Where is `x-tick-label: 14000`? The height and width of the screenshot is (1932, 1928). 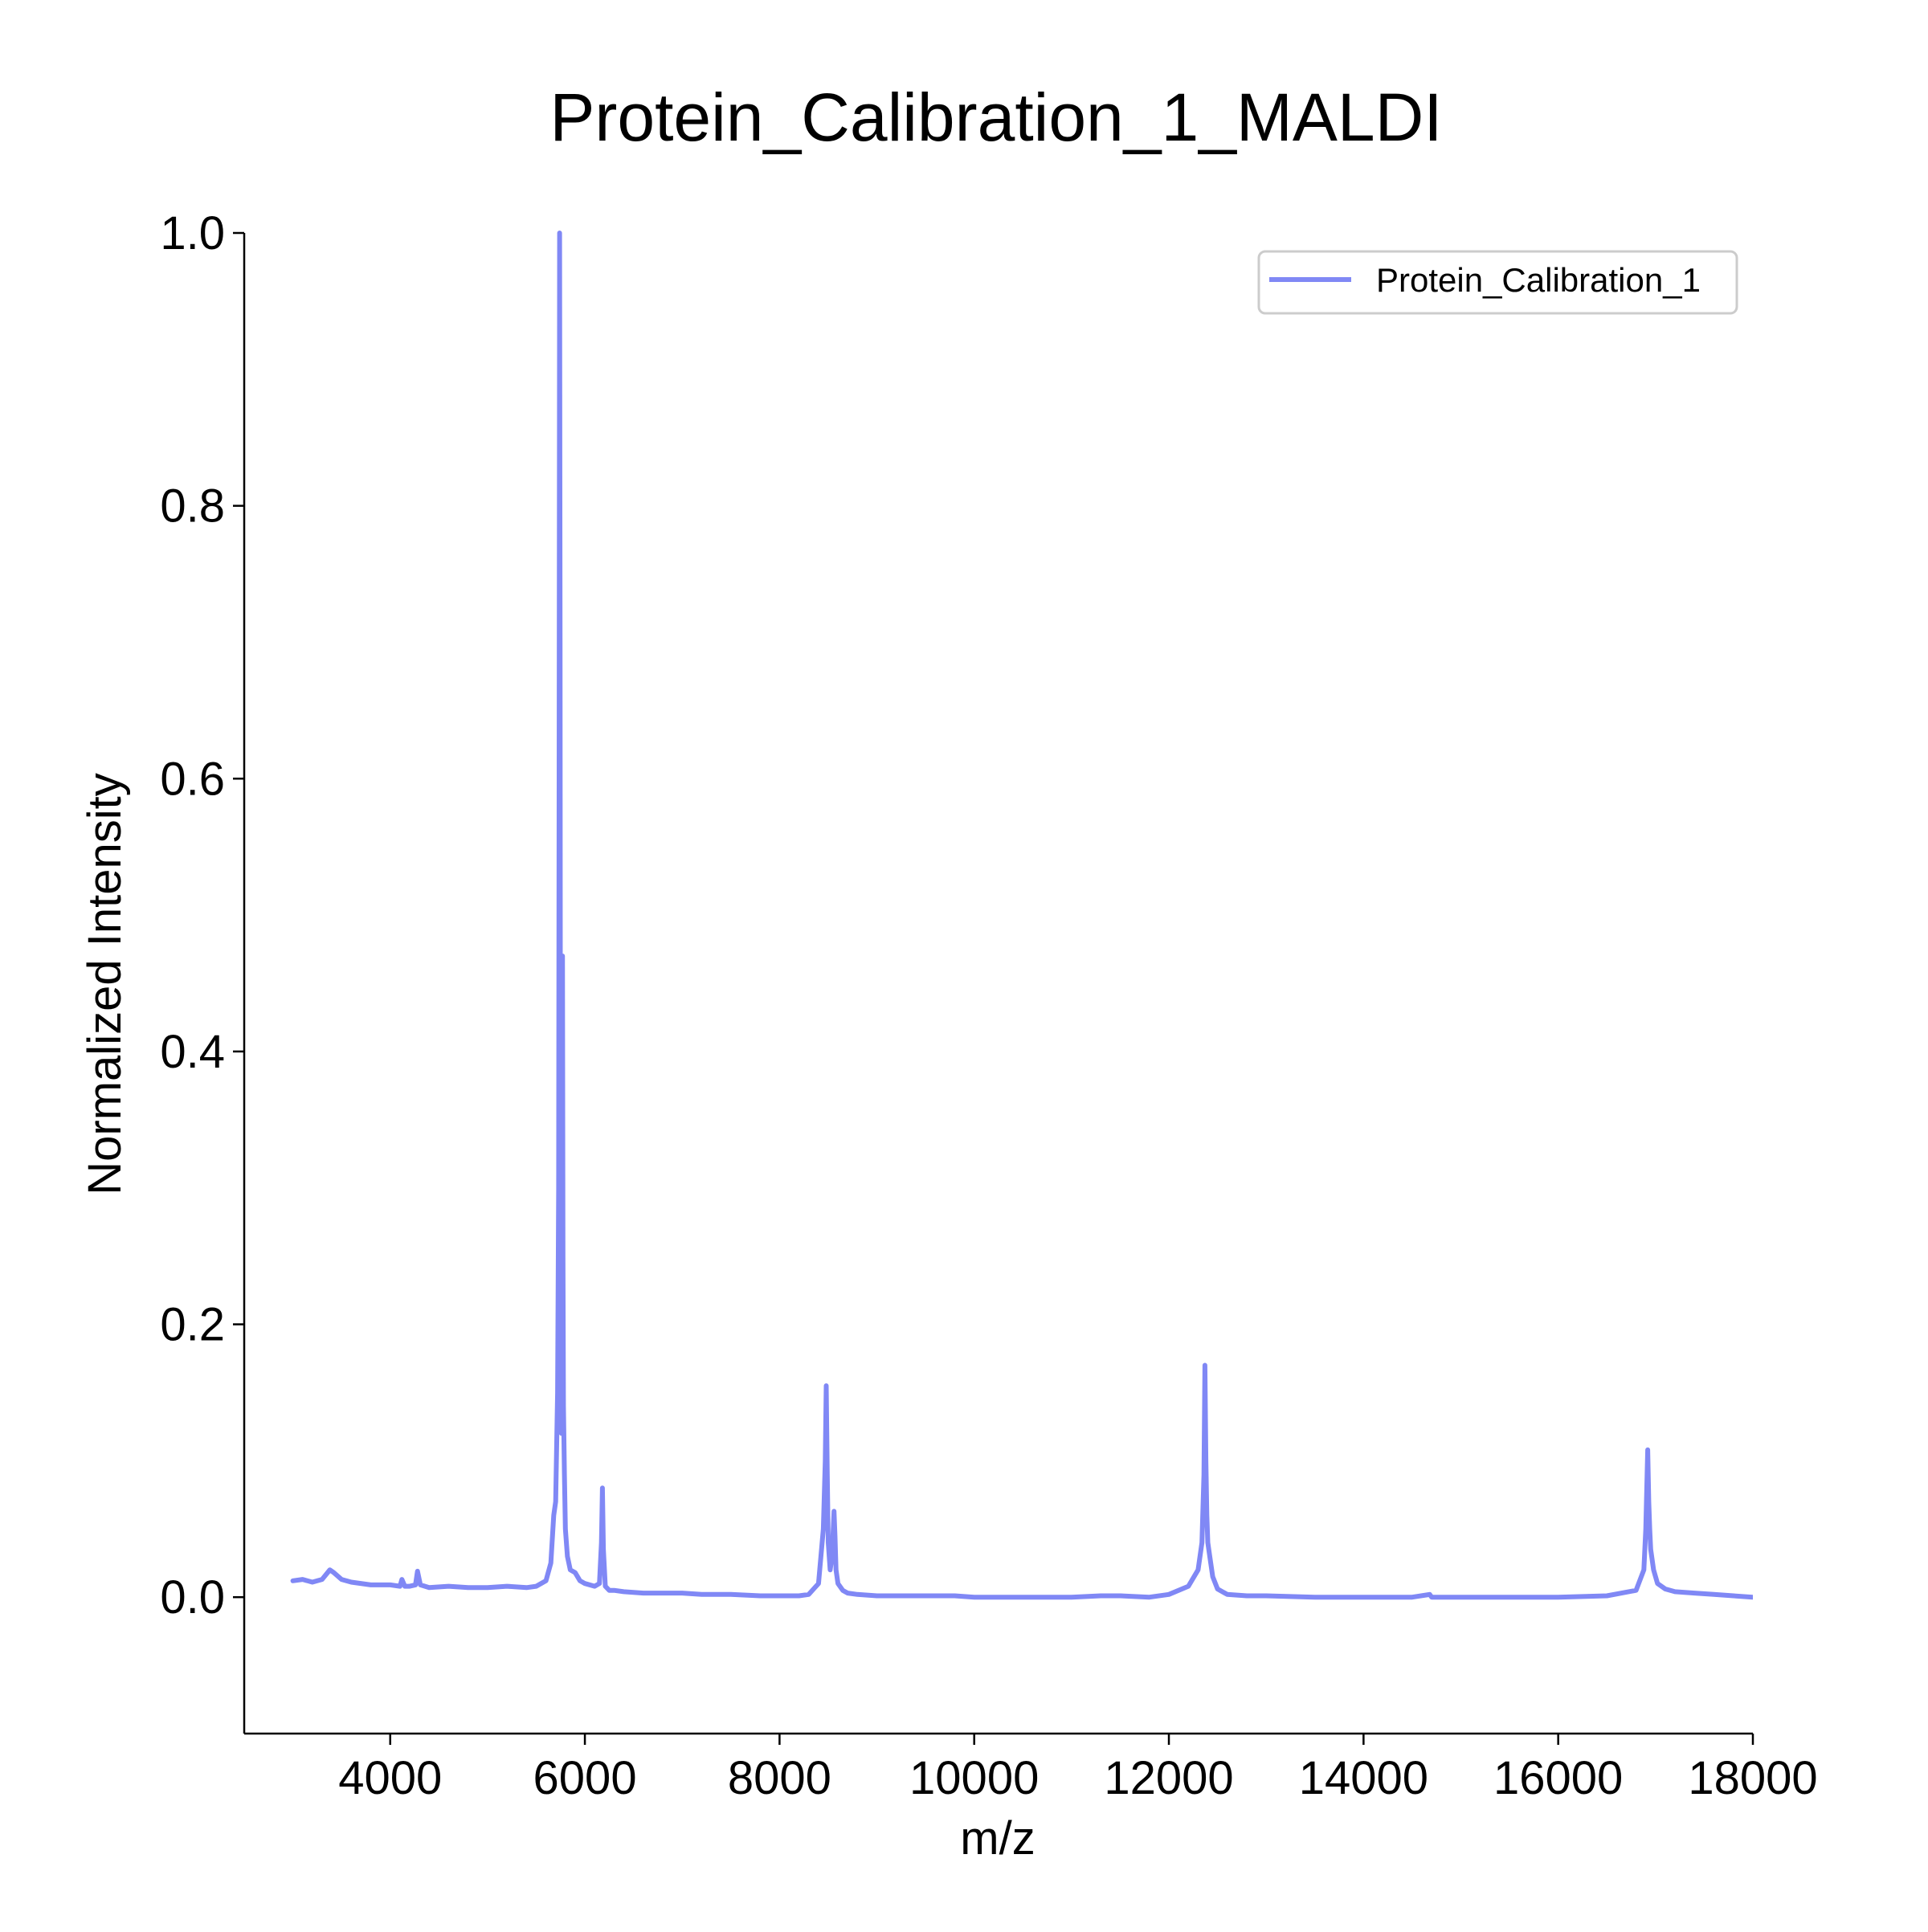
x-tick-label: 14000 is located at coordinates (1363, 1778).